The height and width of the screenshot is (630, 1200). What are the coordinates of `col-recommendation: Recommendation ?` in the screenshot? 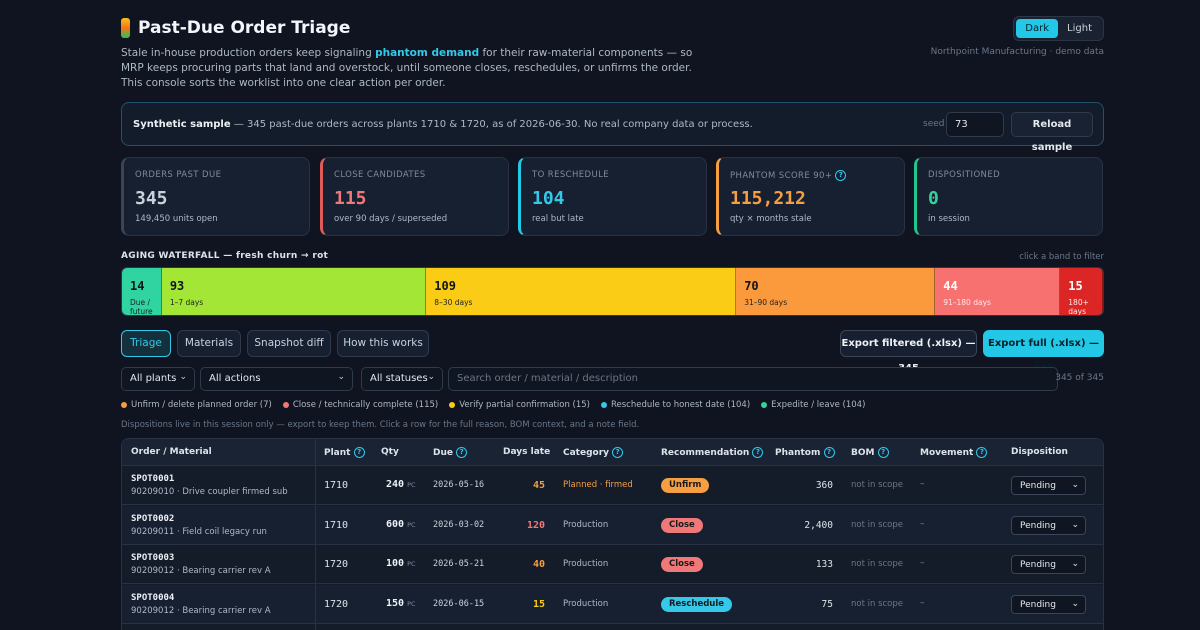 It's located at (712, 452).